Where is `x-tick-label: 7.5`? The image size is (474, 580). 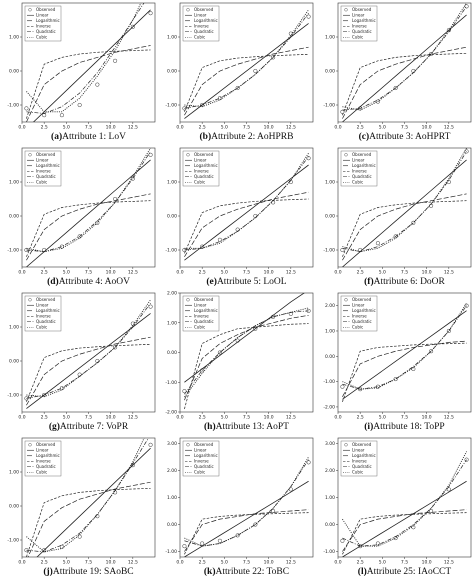
x-tick-label: 7.5 is located at coordinates (404, 418).